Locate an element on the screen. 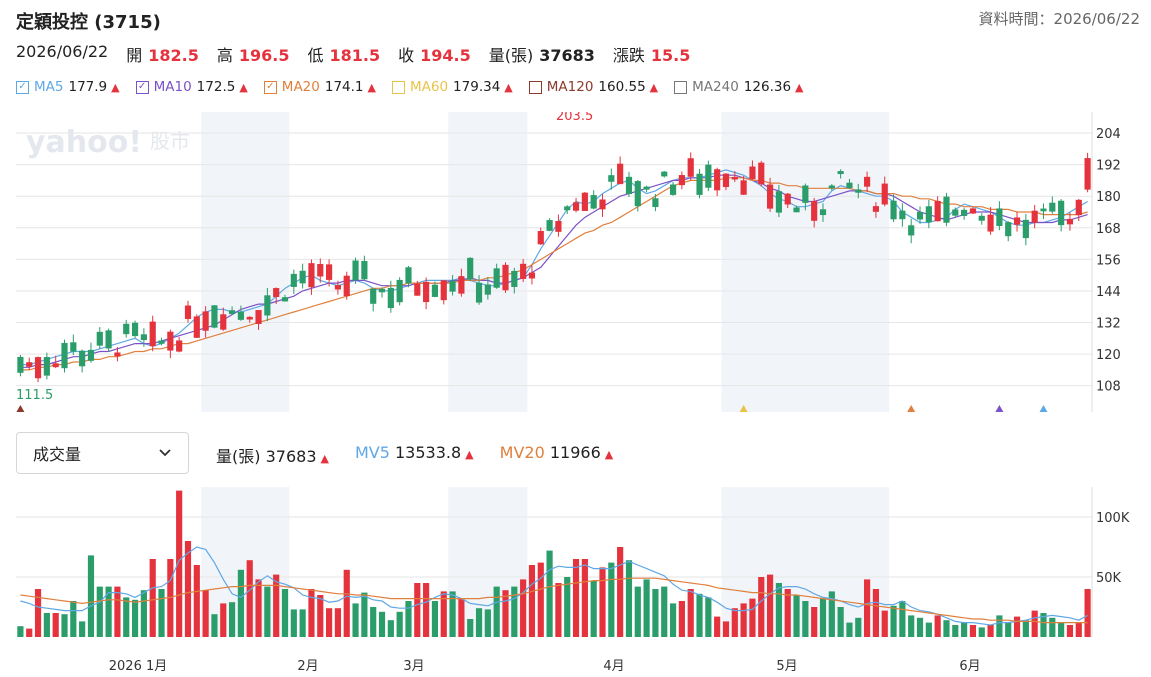 Image resolution: width=1151 pixels, height=677 pixels. ma-toggle-ma20: ✓ MA20 174.1 ▲ is located at coordinates (319, 87).